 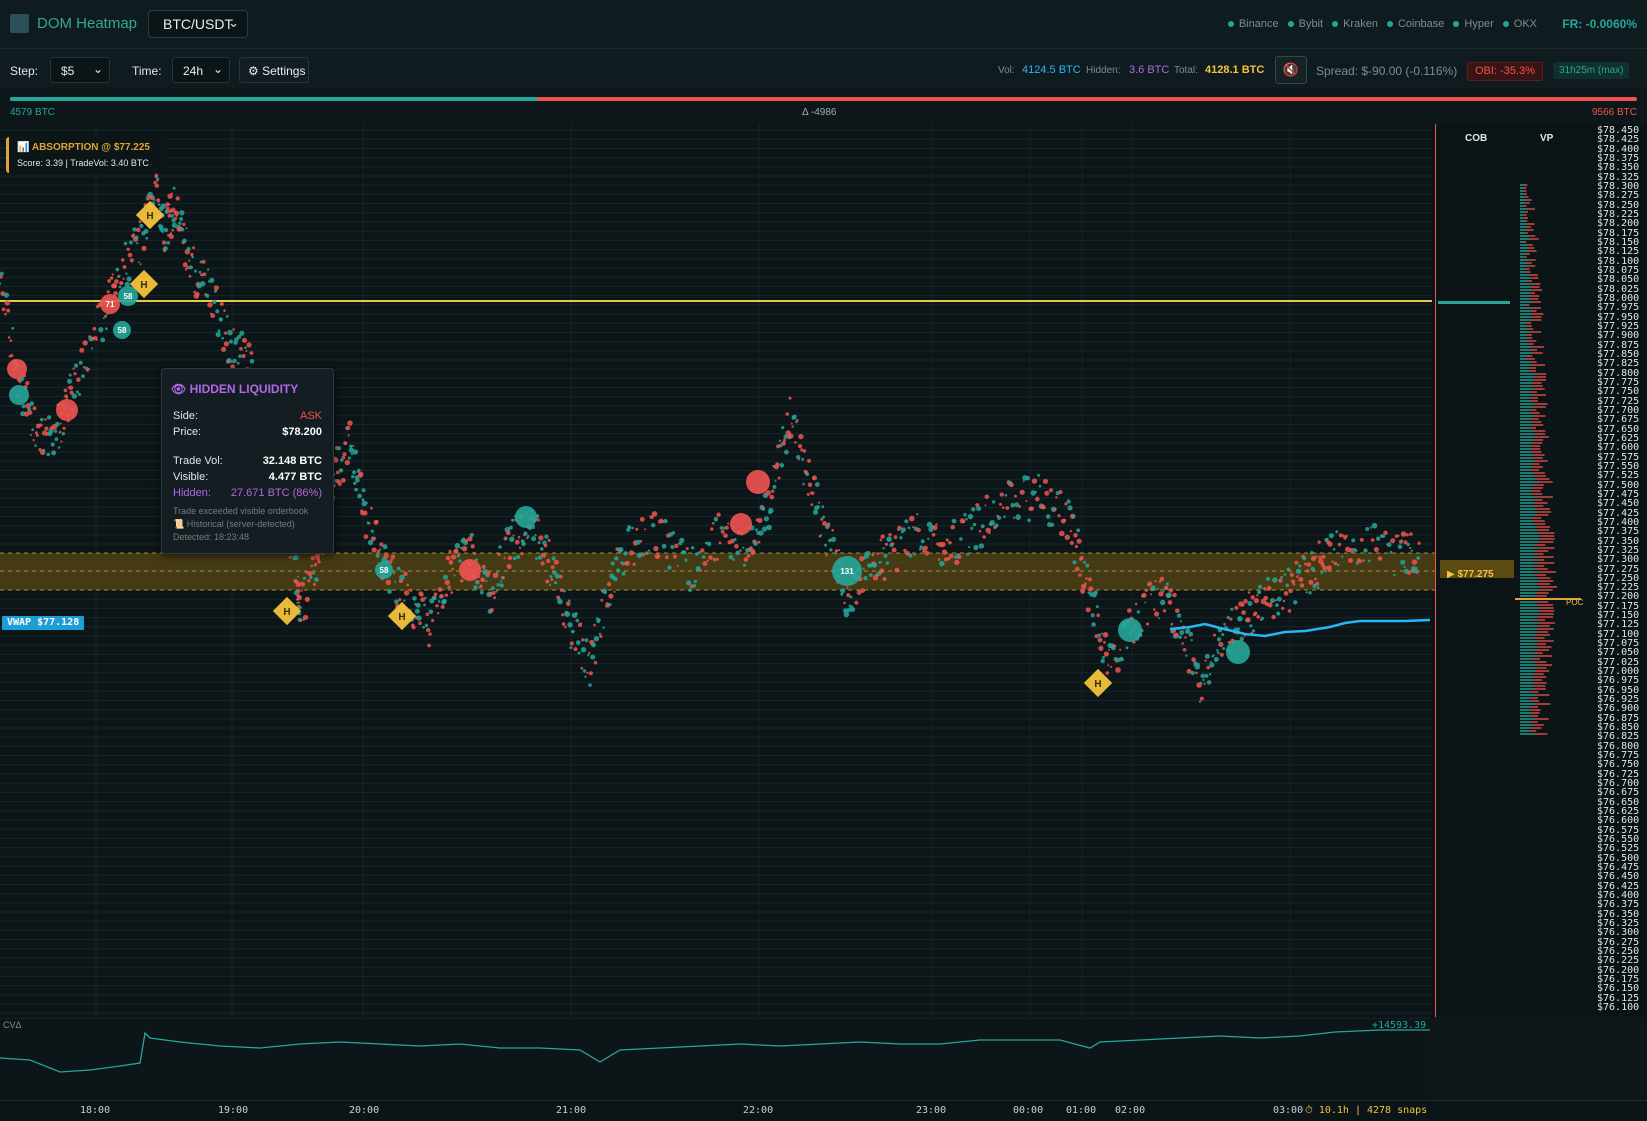 What do you see at coordinates (1618, 970) in the screenshot?
I see `price-tick: $76.200` at bounding box center [1618, 970].